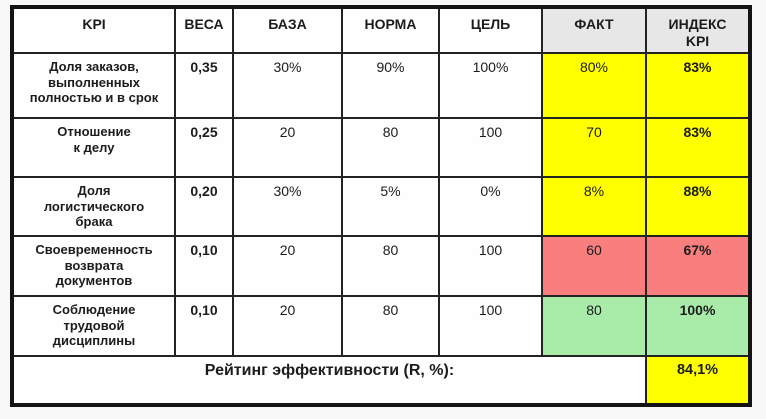 Image resolution: width=766 pixels, height=419 pixels. I want to click on header-goal: ЦЕЛЬ, so click(490, 30).